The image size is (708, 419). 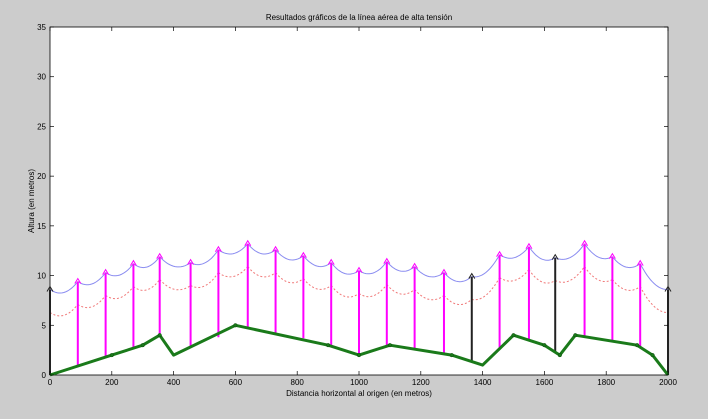 What do you see at coordinates (41, 226) in the screenshot?
I see `y-tick-label: 15` at bounding box center [41, 226].